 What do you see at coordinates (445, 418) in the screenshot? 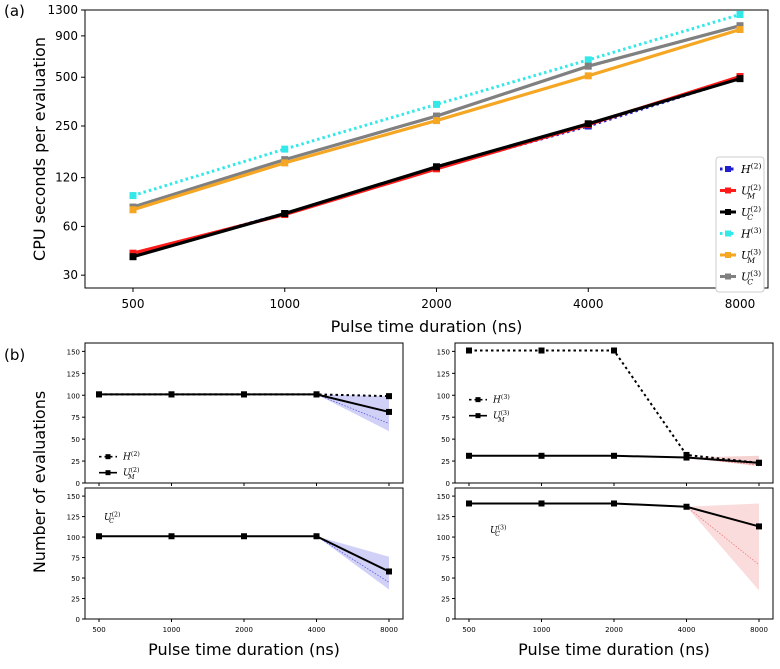
I see `y-tick-label-b2: 75` at bounding box center [445, 418].